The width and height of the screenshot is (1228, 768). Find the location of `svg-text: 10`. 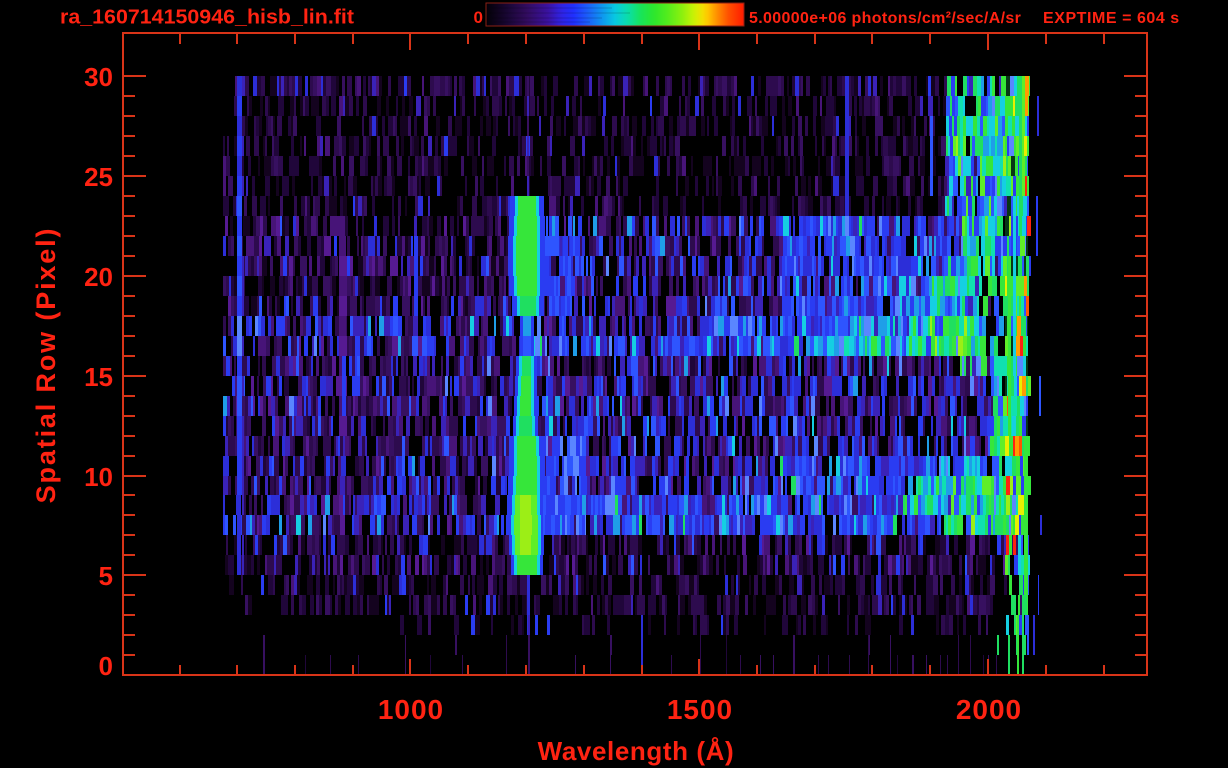

svg-text: 10 is located at coordinates (98, 477).